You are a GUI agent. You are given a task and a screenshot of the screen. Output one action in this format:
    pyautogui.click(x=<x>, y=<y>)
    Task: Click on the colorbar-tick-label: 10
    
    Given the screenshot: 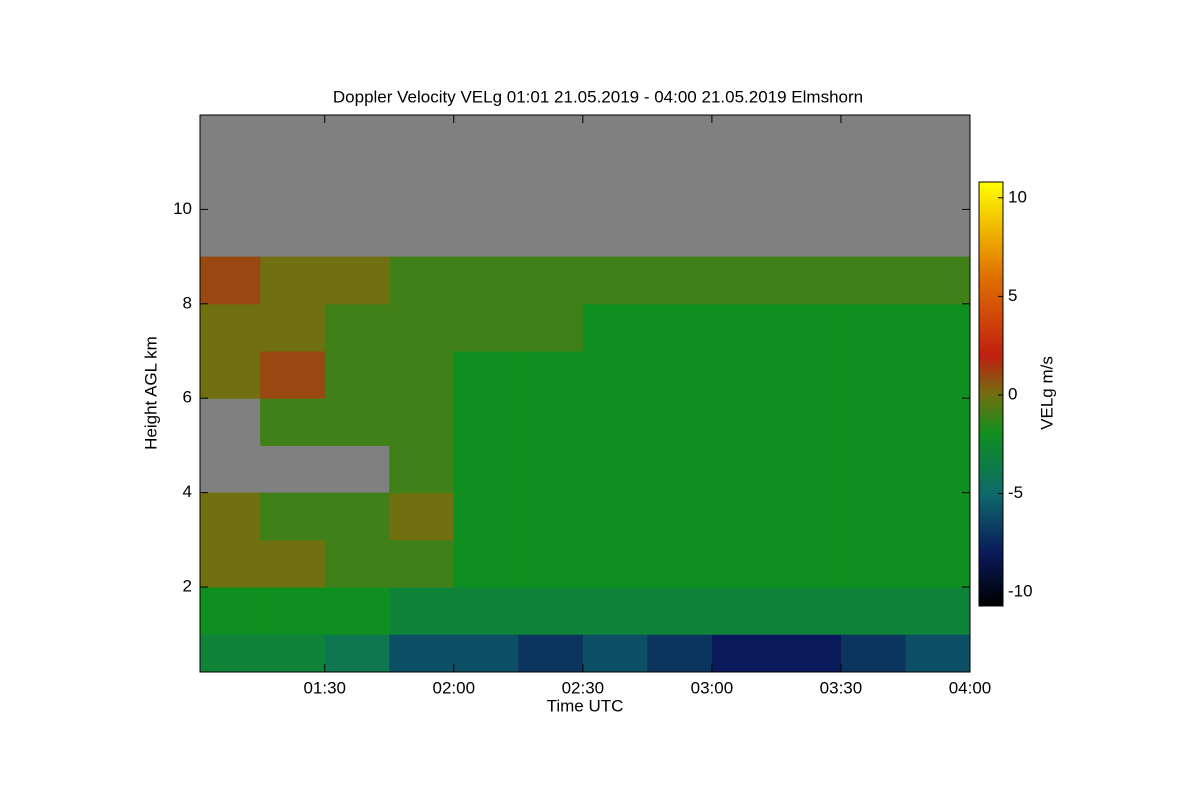 What is the action you would take?
    pyautogui.click(x=1017, y=196)
    